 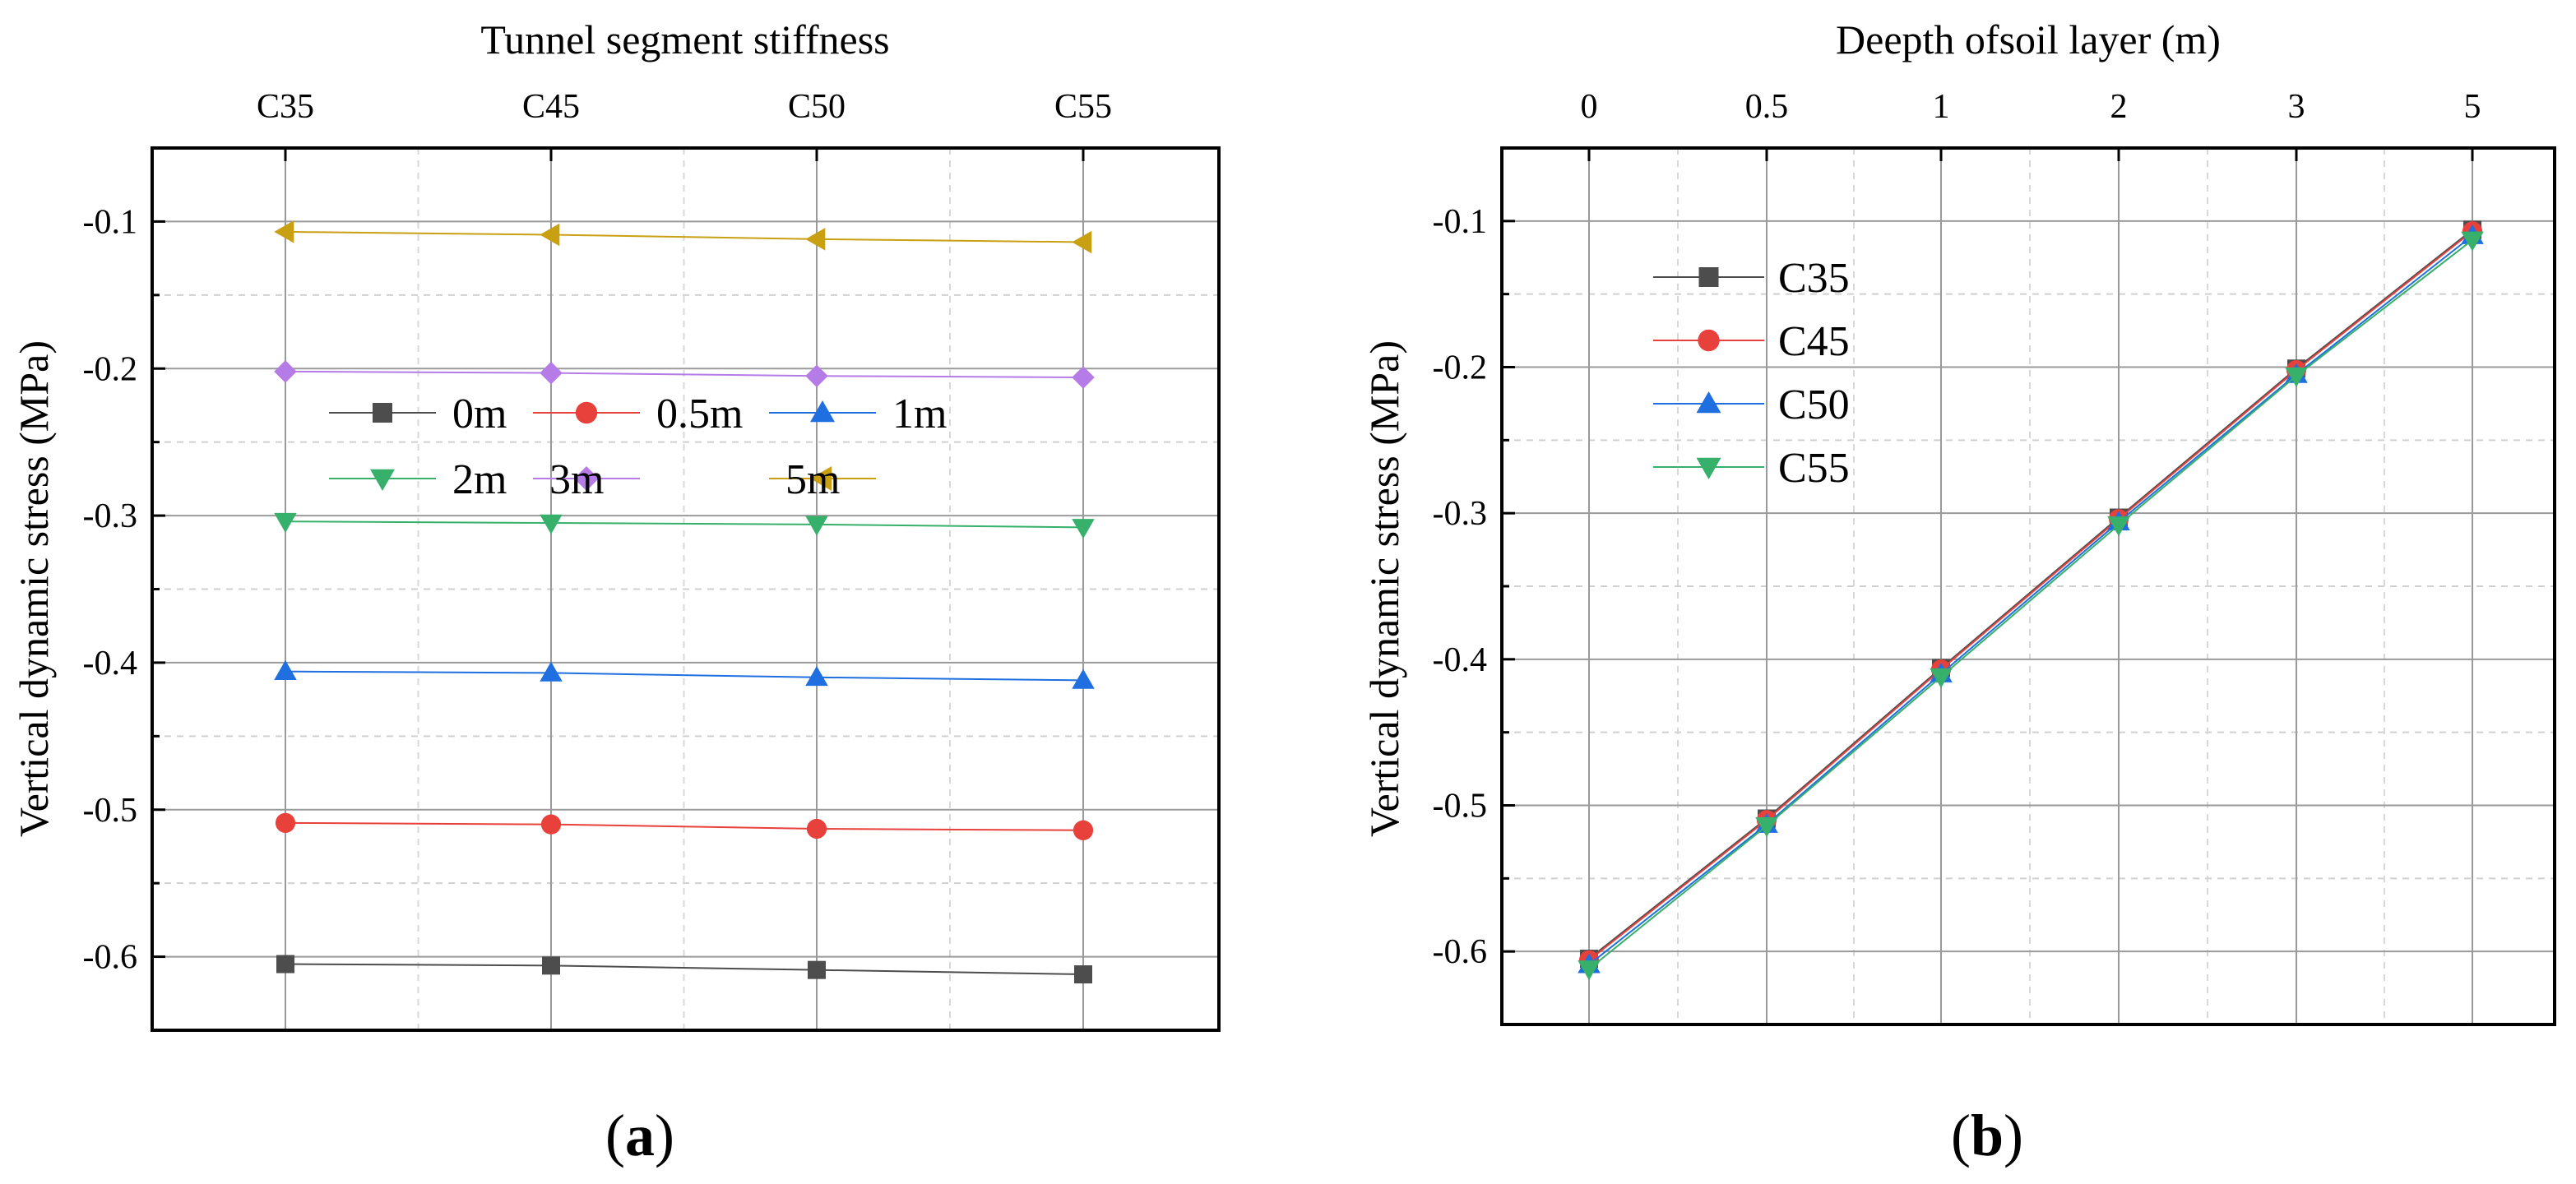 What do you see at coordinates (2473, 107) in the screenshot?
I see `x-tick-label: 5` at bounding box center [2473, 107].